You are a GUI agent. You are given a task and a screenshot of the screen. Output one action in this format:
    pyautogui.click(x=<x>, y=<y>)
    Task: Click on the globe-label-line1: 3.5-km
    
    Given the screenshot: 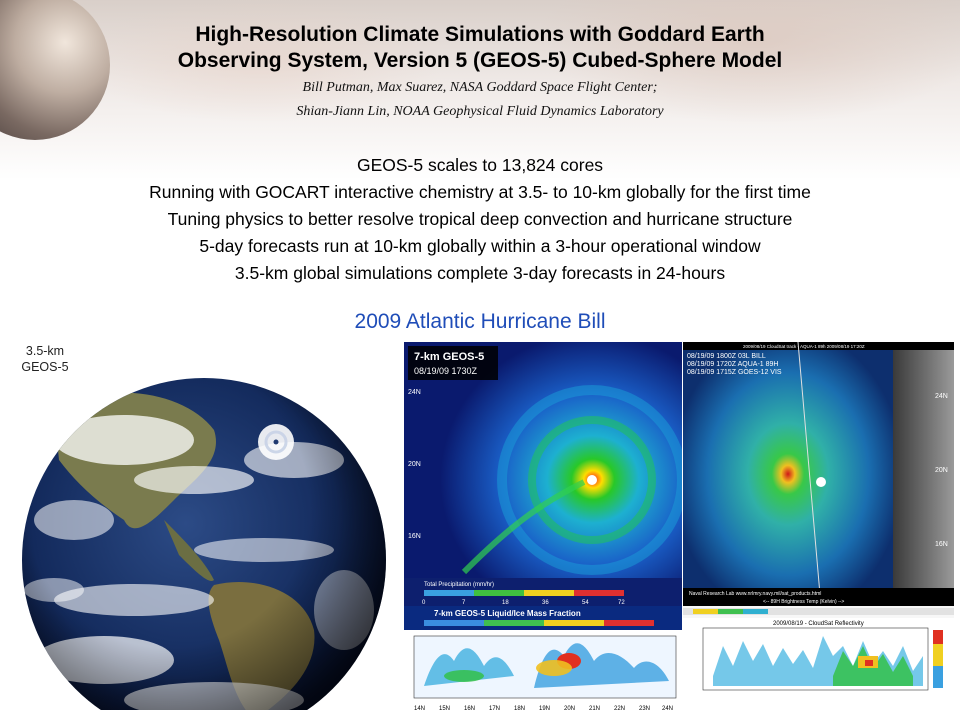 What is the action you would take?
    pyautogui.click(x=45, y=351)
    